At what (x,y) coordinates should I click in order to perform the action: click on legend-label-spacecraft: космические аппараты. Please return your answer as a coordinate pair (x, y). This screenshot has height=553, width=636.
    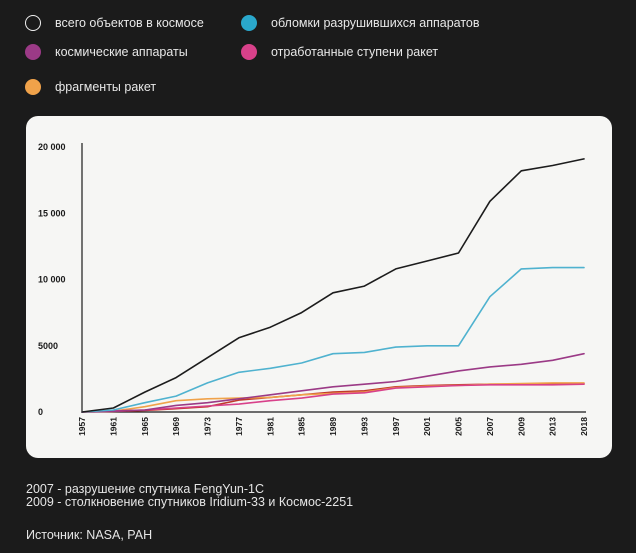
    Looking at the image, I should click on (121, 52).